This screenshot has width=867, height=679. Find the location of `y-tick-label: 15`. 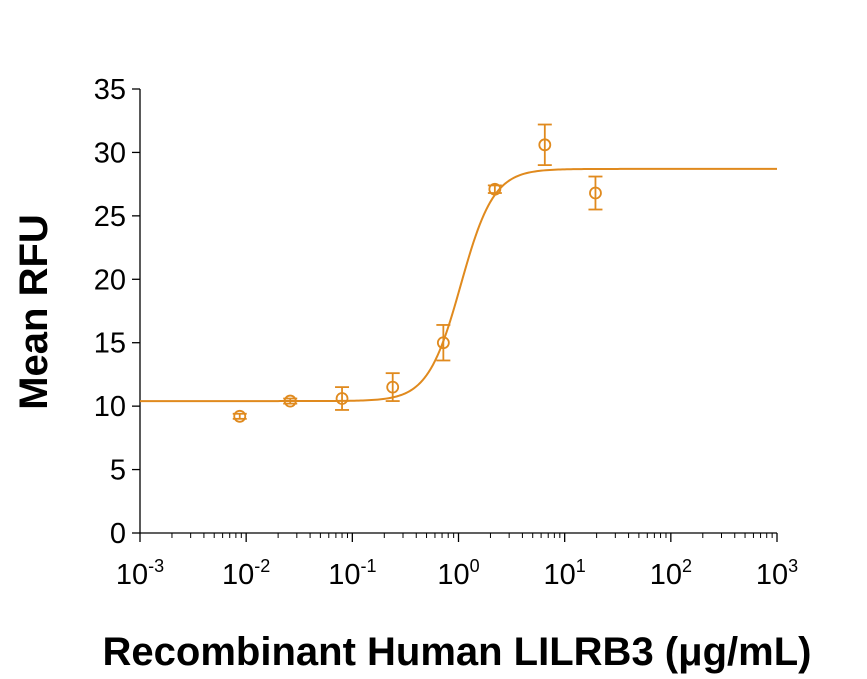

y-tick-label: 15 is located at coordinates (110, 344).